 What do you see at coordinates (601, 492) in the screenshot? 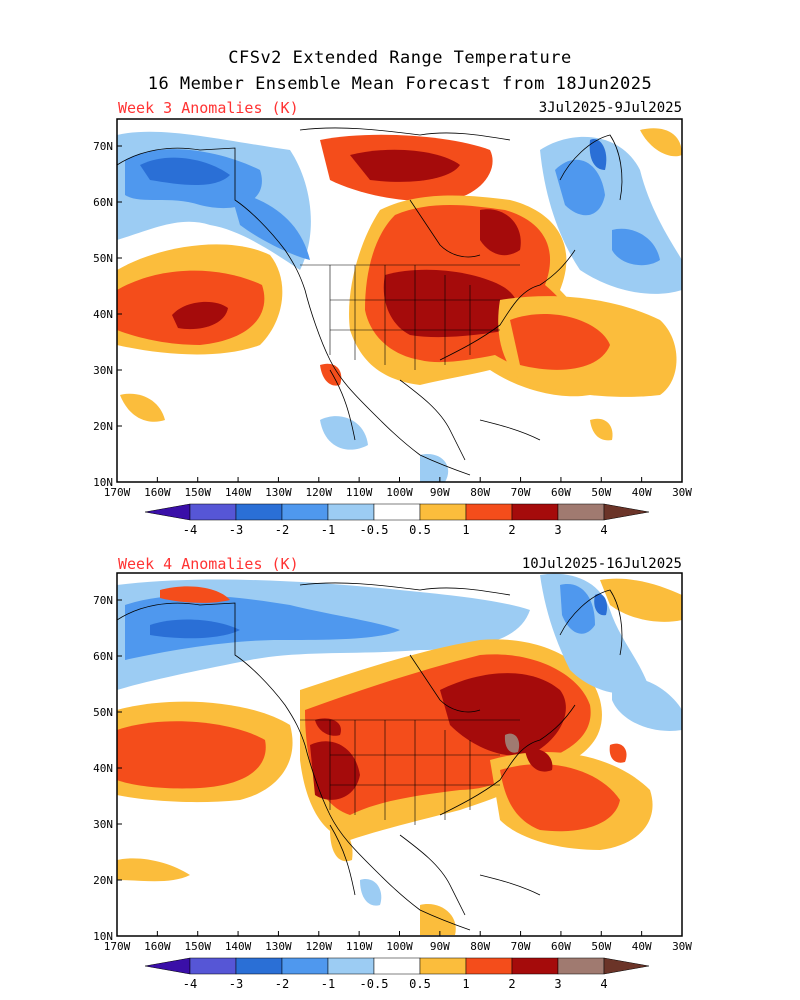
I see `week3-lon-label: 50W` at bounding box center [601, 492].